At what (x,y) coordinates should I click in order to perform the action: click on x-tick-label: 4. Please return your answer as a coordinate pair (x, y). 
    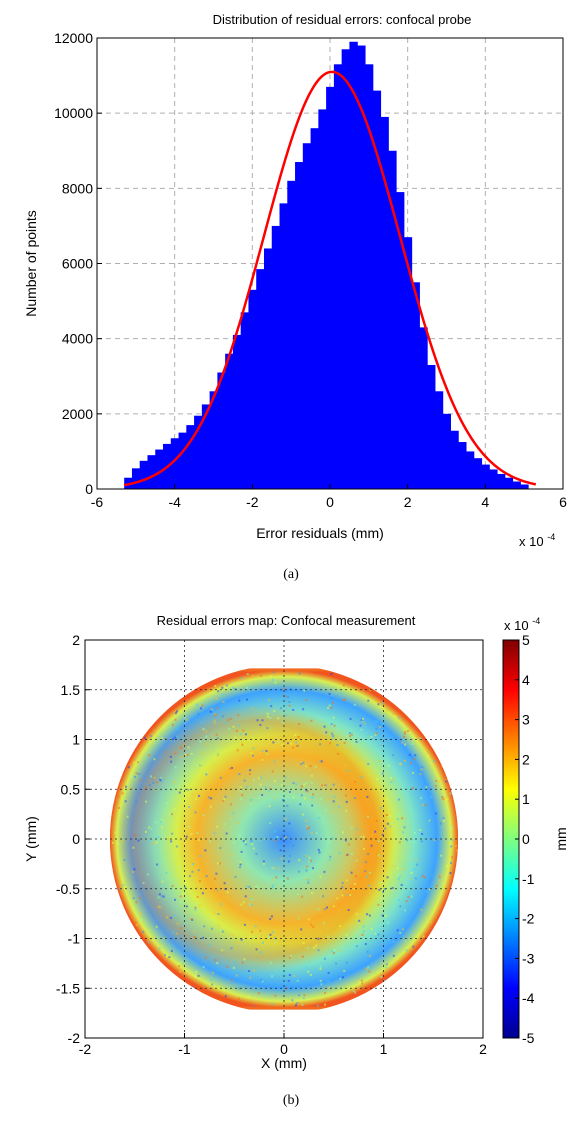
    Looking at the image, I should click on (485, 502).